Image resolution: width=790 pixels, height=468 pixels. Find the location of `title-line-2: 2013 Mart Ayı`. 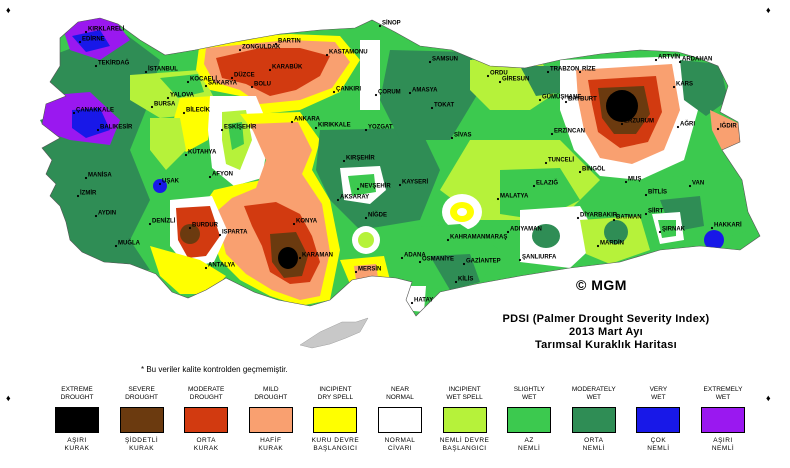

title-line-2: 2013 Mart Ayı is located at coordinates (605, 332).